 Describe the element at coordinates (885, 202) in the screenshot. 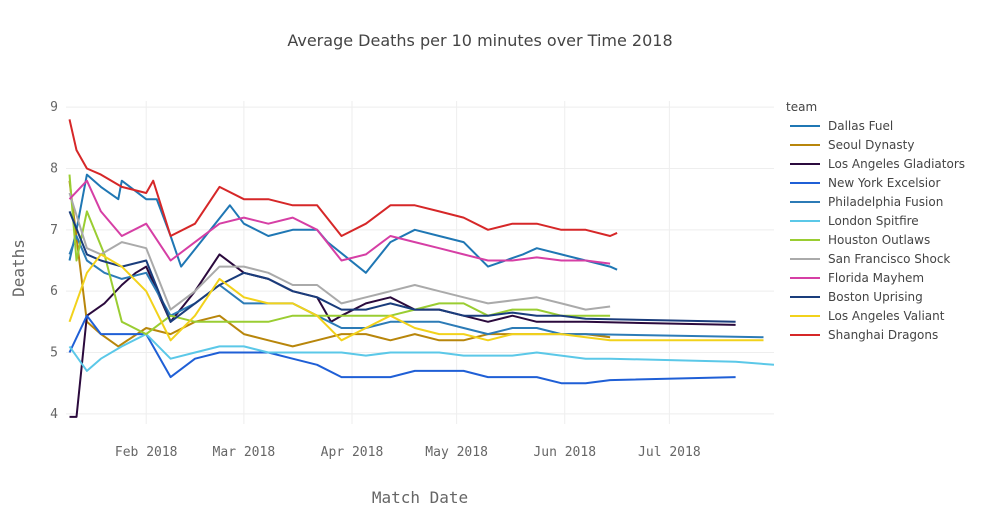

I see `legend-item: Philadelphia Fusion` at that location.